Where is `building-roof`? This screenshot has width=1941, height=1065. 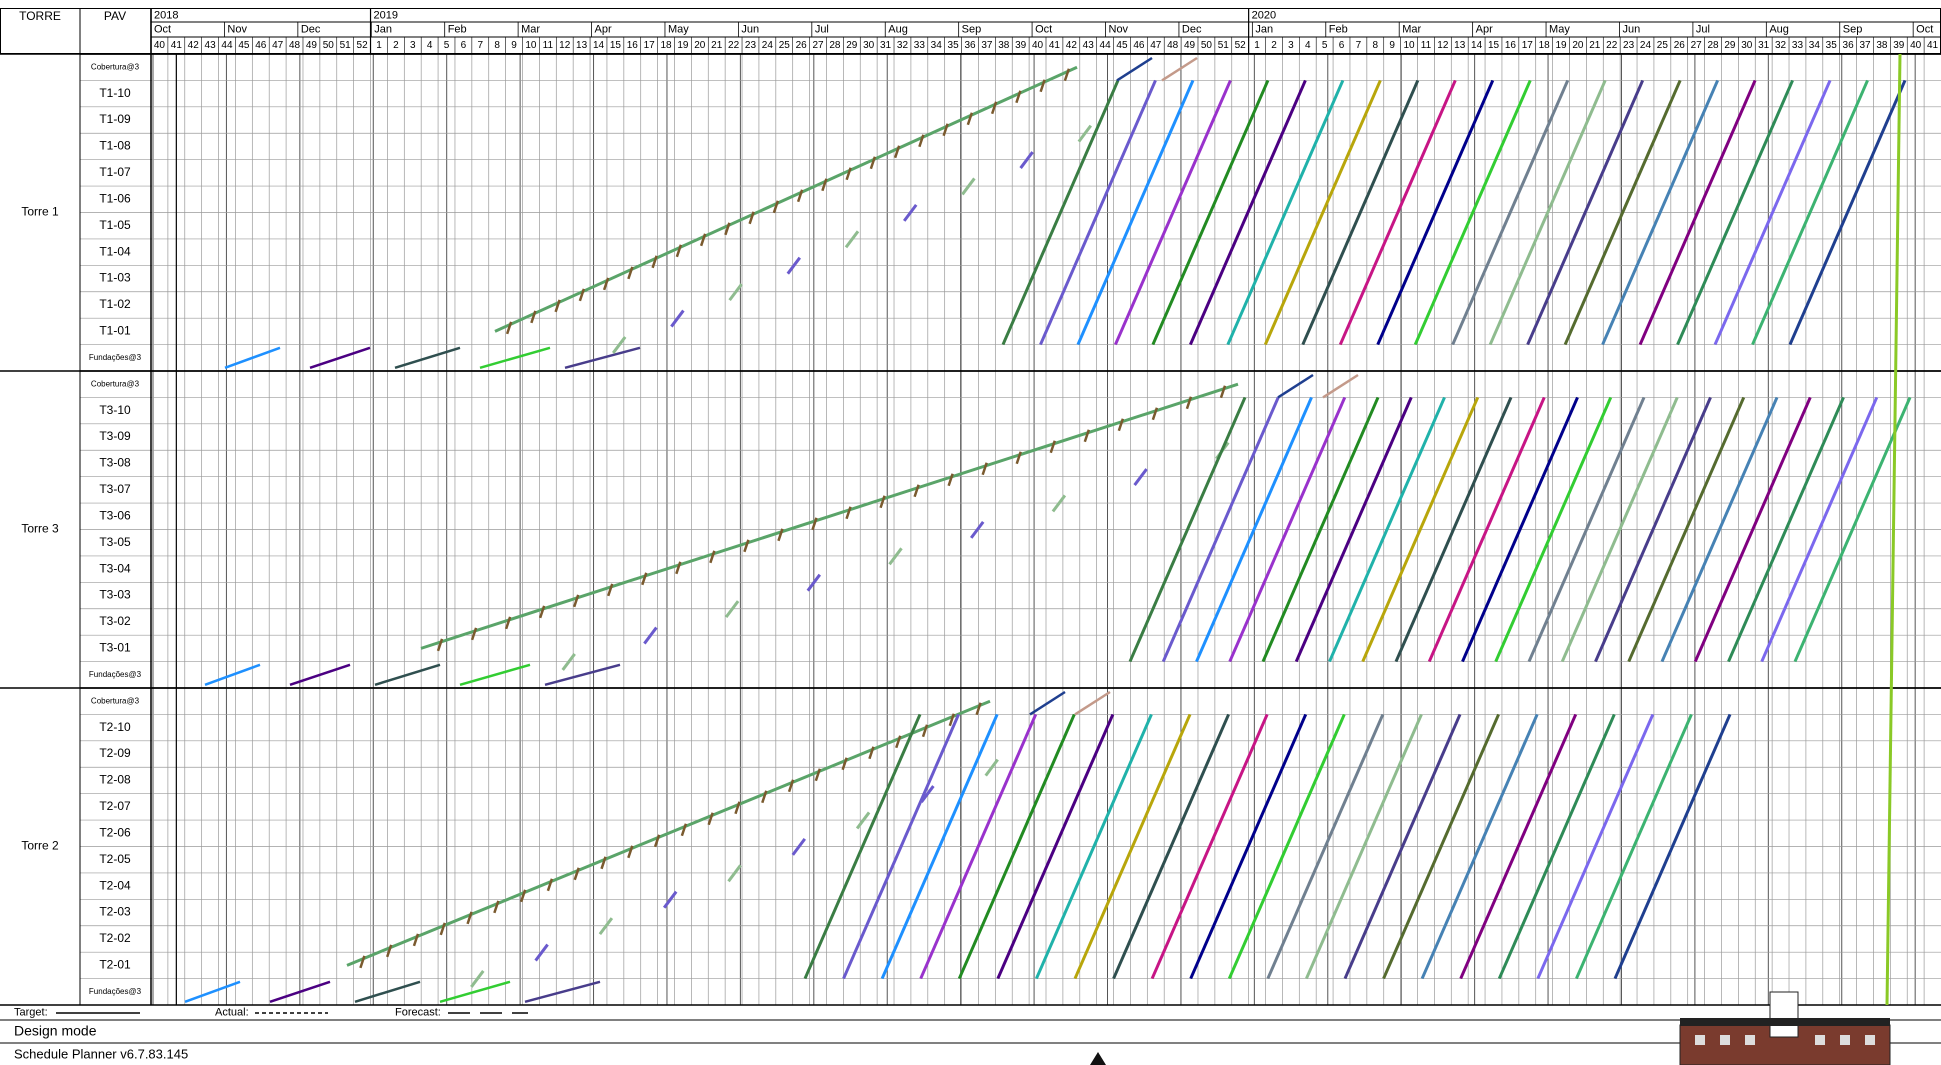 building-roof is located at coordinates (1785, 1022).